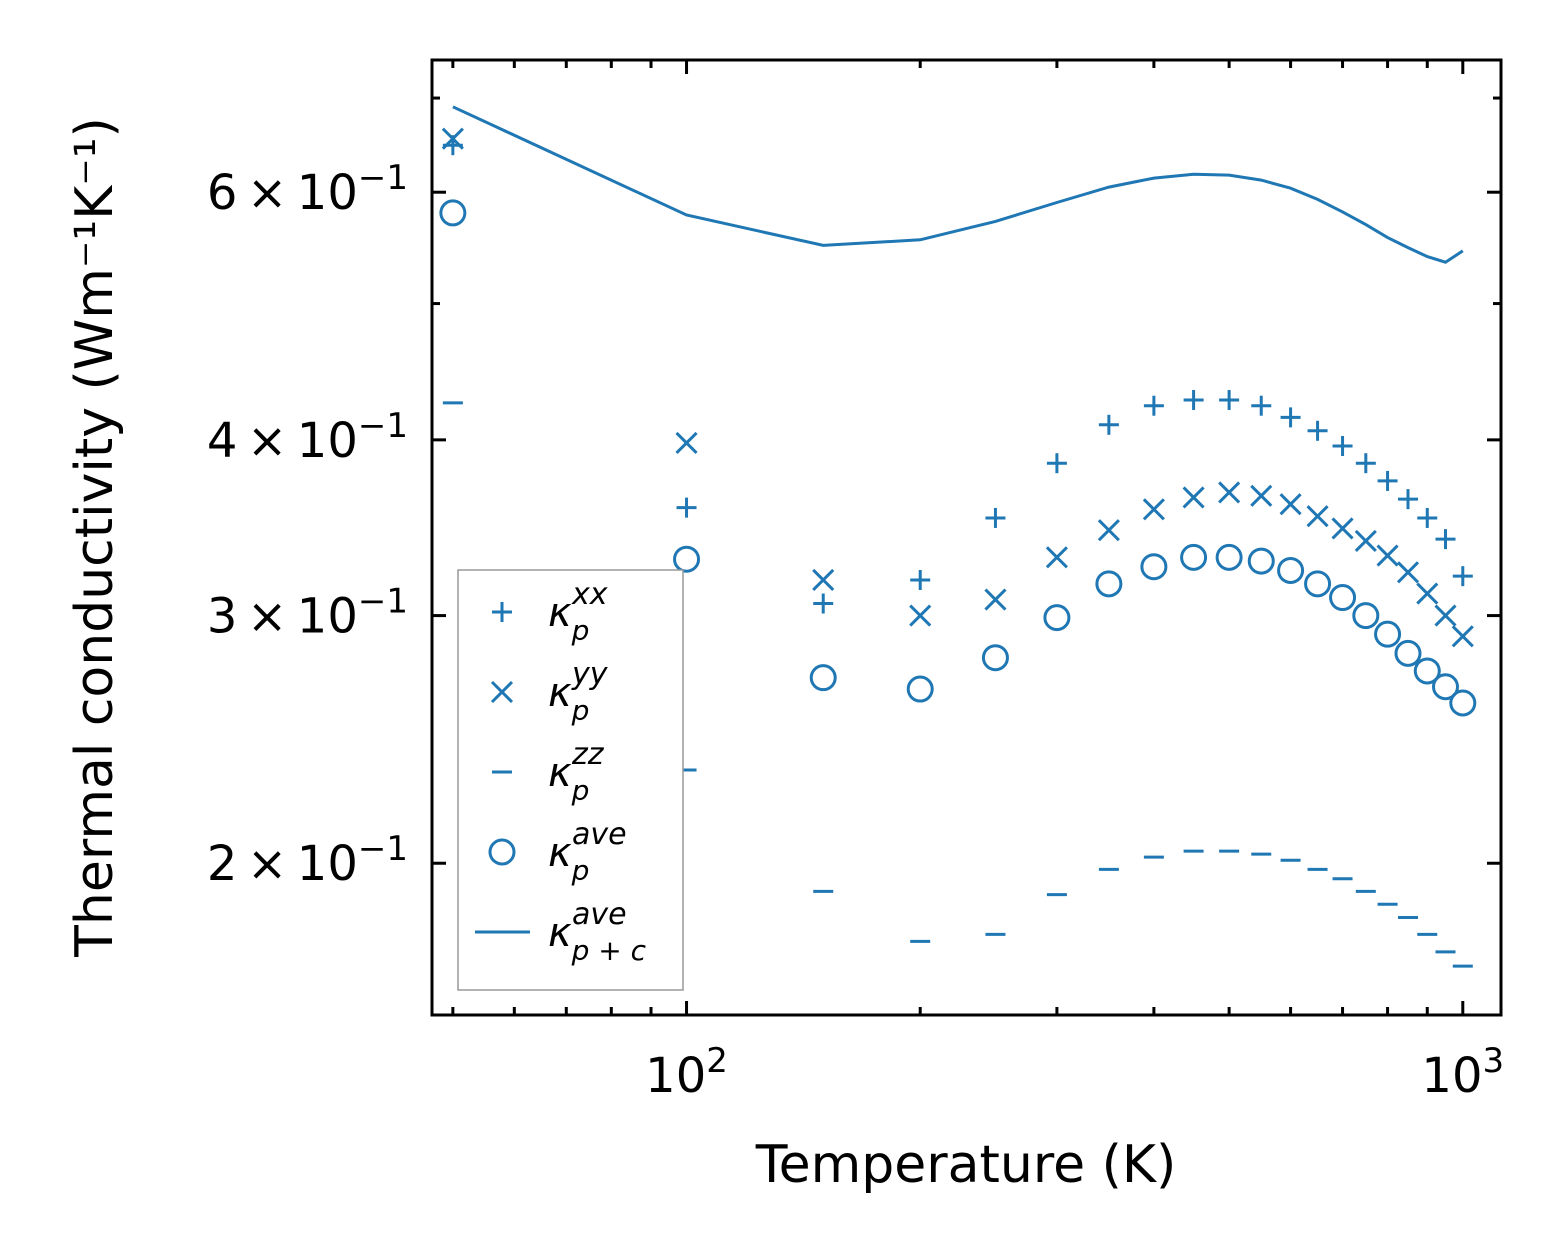 The width and height of the screenshot is (1562, 1254). Describe the element at coordinates (502, 852) in the screenshot. I see `legend-marker-kappa_p_ave` at that location.